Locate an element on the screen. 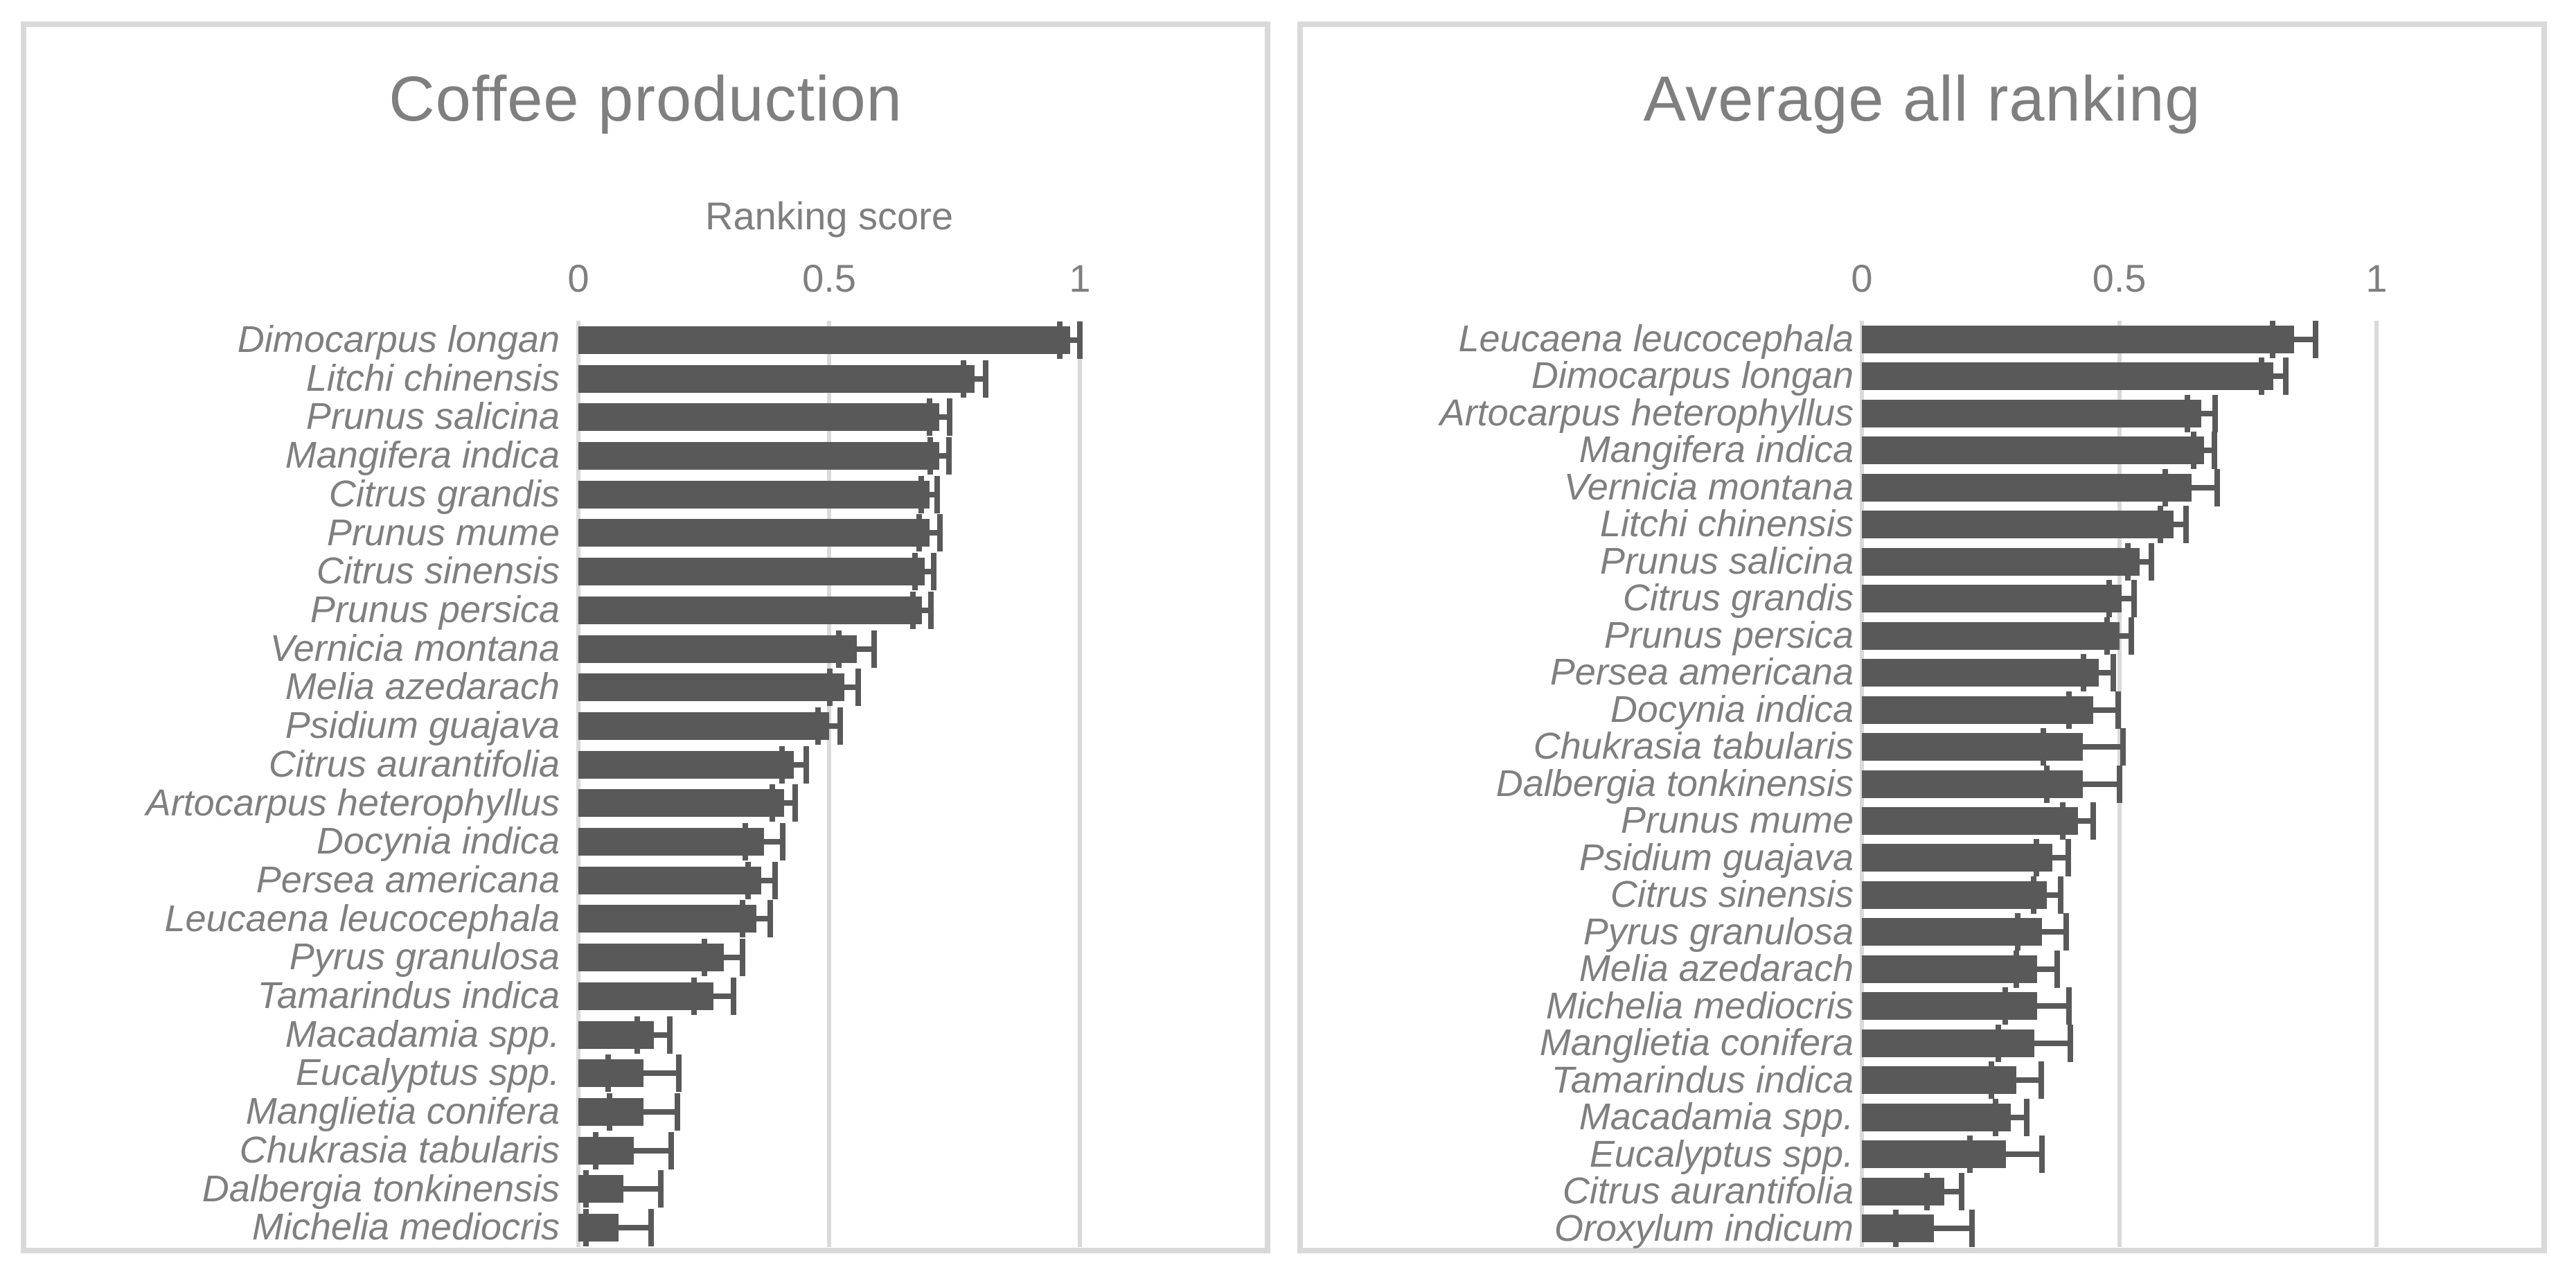 The width and height of the screenshot is (2576, 1281). category-label: Leucaena leucocephala is located at coordinates (362, 918).